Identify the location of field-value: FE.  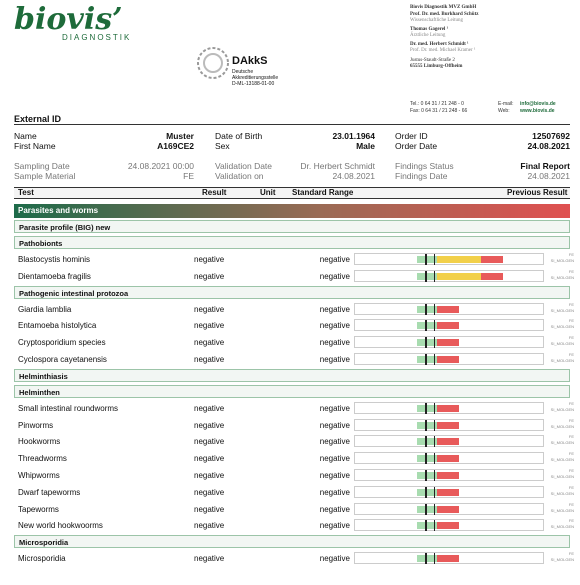
(188, 176).